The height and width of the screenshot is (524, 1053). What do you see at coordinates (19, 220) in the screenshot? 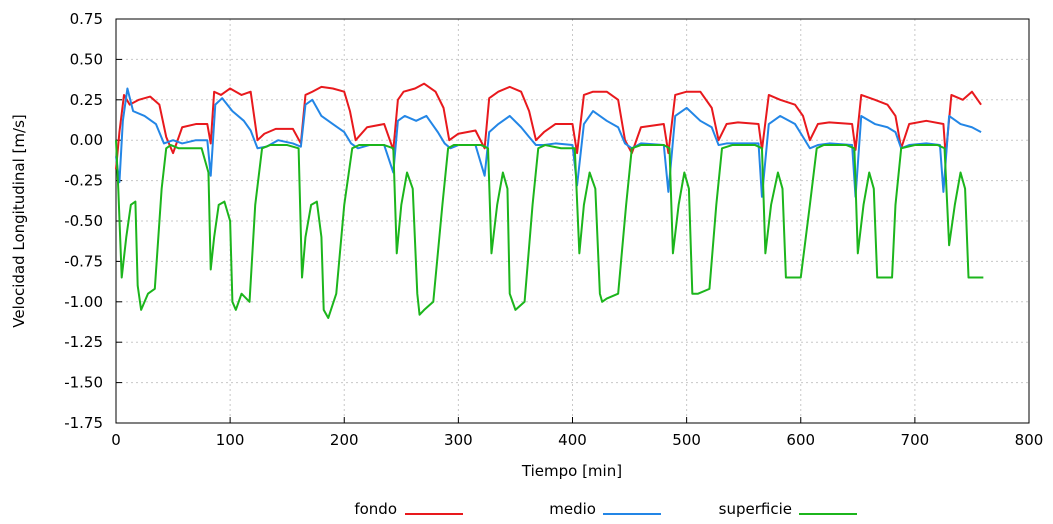
I see `y-axis-title: Velocidad Longitudinal [m/s]` at bounding box center [19, 220].